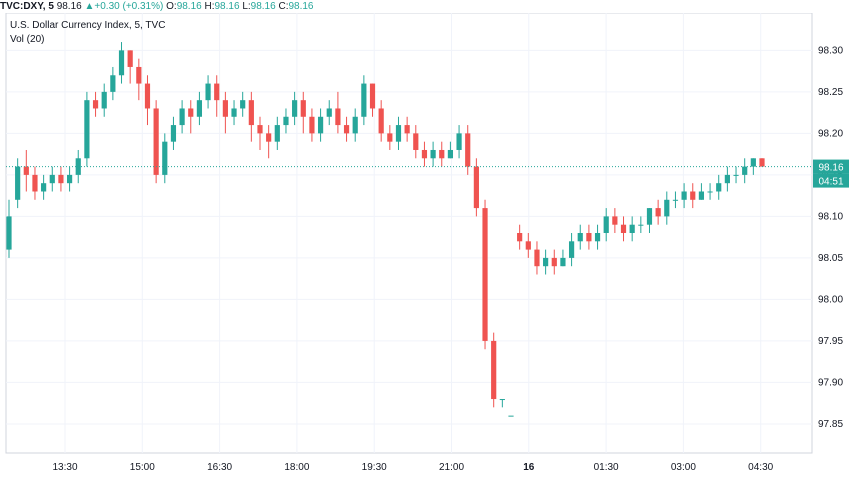 The height and width of the screenshot is (485, 852). What do you see at coordinates (830, 92) in the screenshot?
I see `y-tick-label: 98.25` at bounding box center [830, 92].